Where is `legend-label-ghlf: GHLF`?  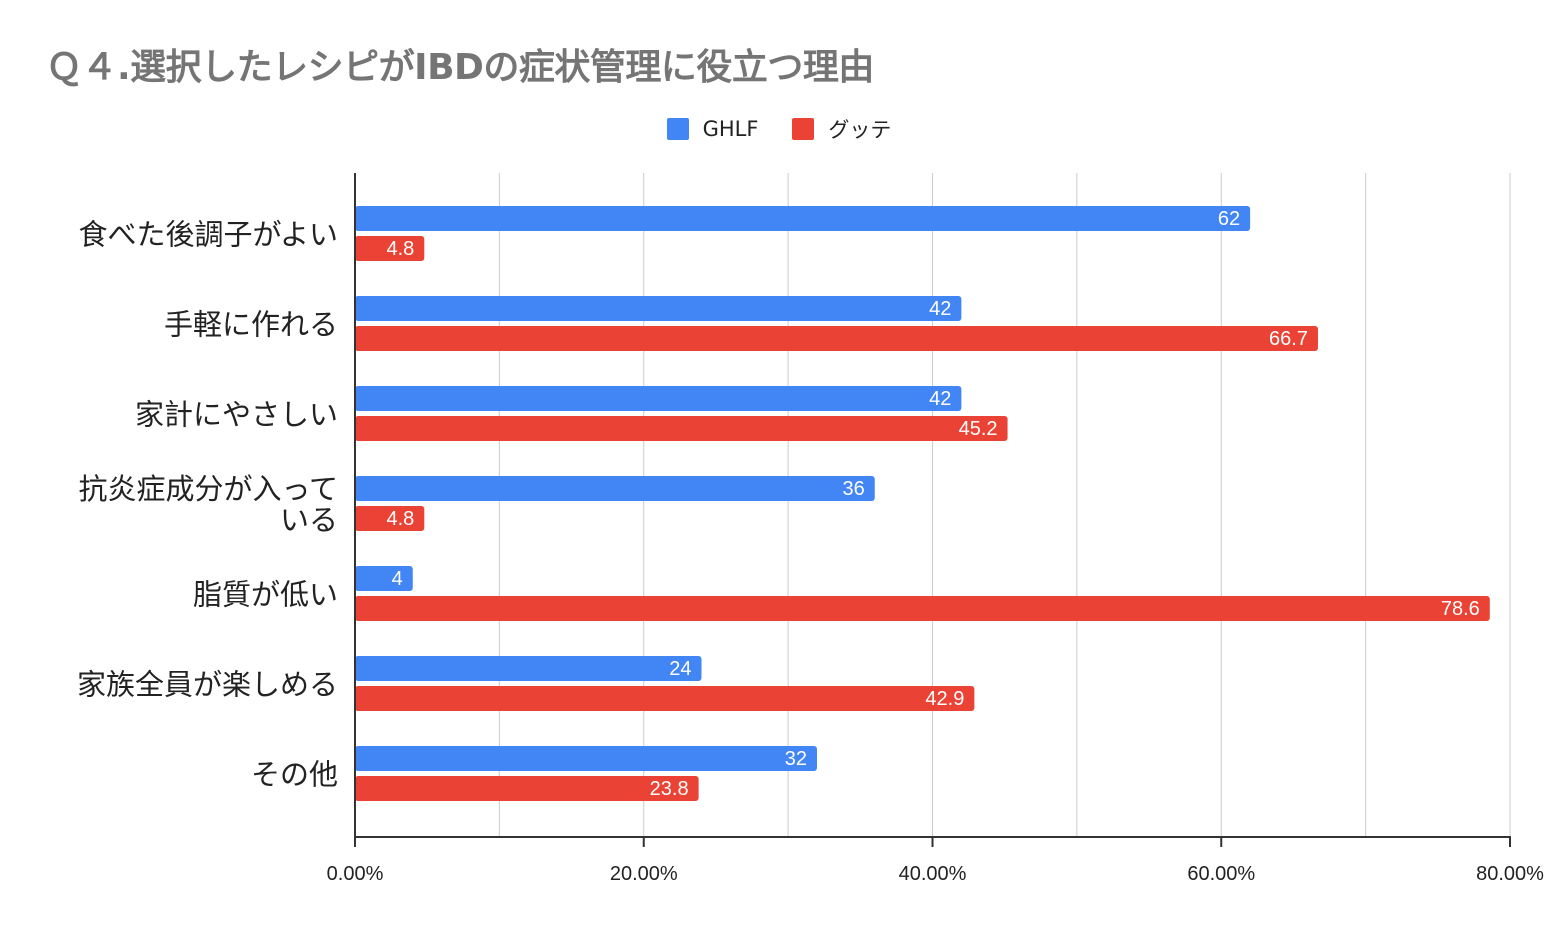 legend-label-ghlf: GHLF is located at coordinates (730, 129).